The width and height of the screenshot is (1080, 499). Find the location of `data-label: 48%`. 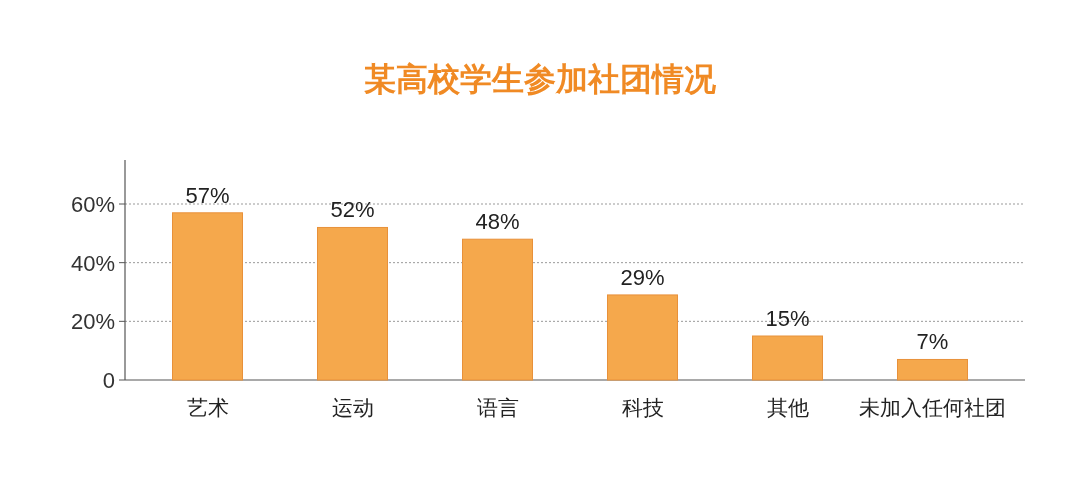

data-label: 48% is located at coordinates (497, 222).